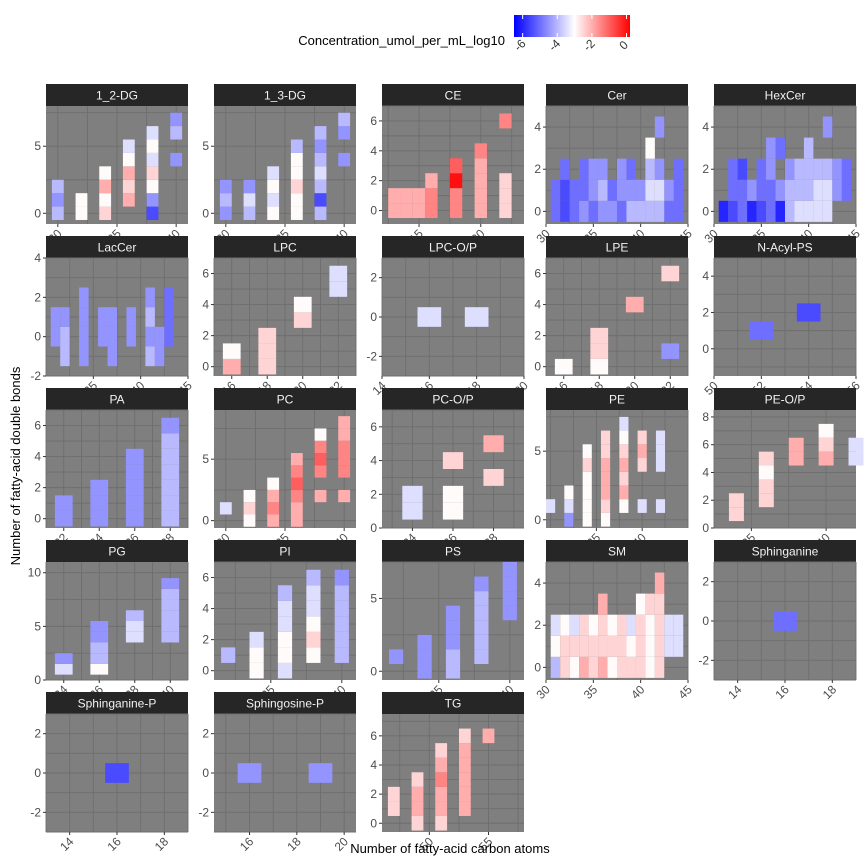 The height and width of the screenshot is (864, 864). Describe the element at coordinates (35, 573) in the screenshot. I see `y-tick-label: 10` at that location.